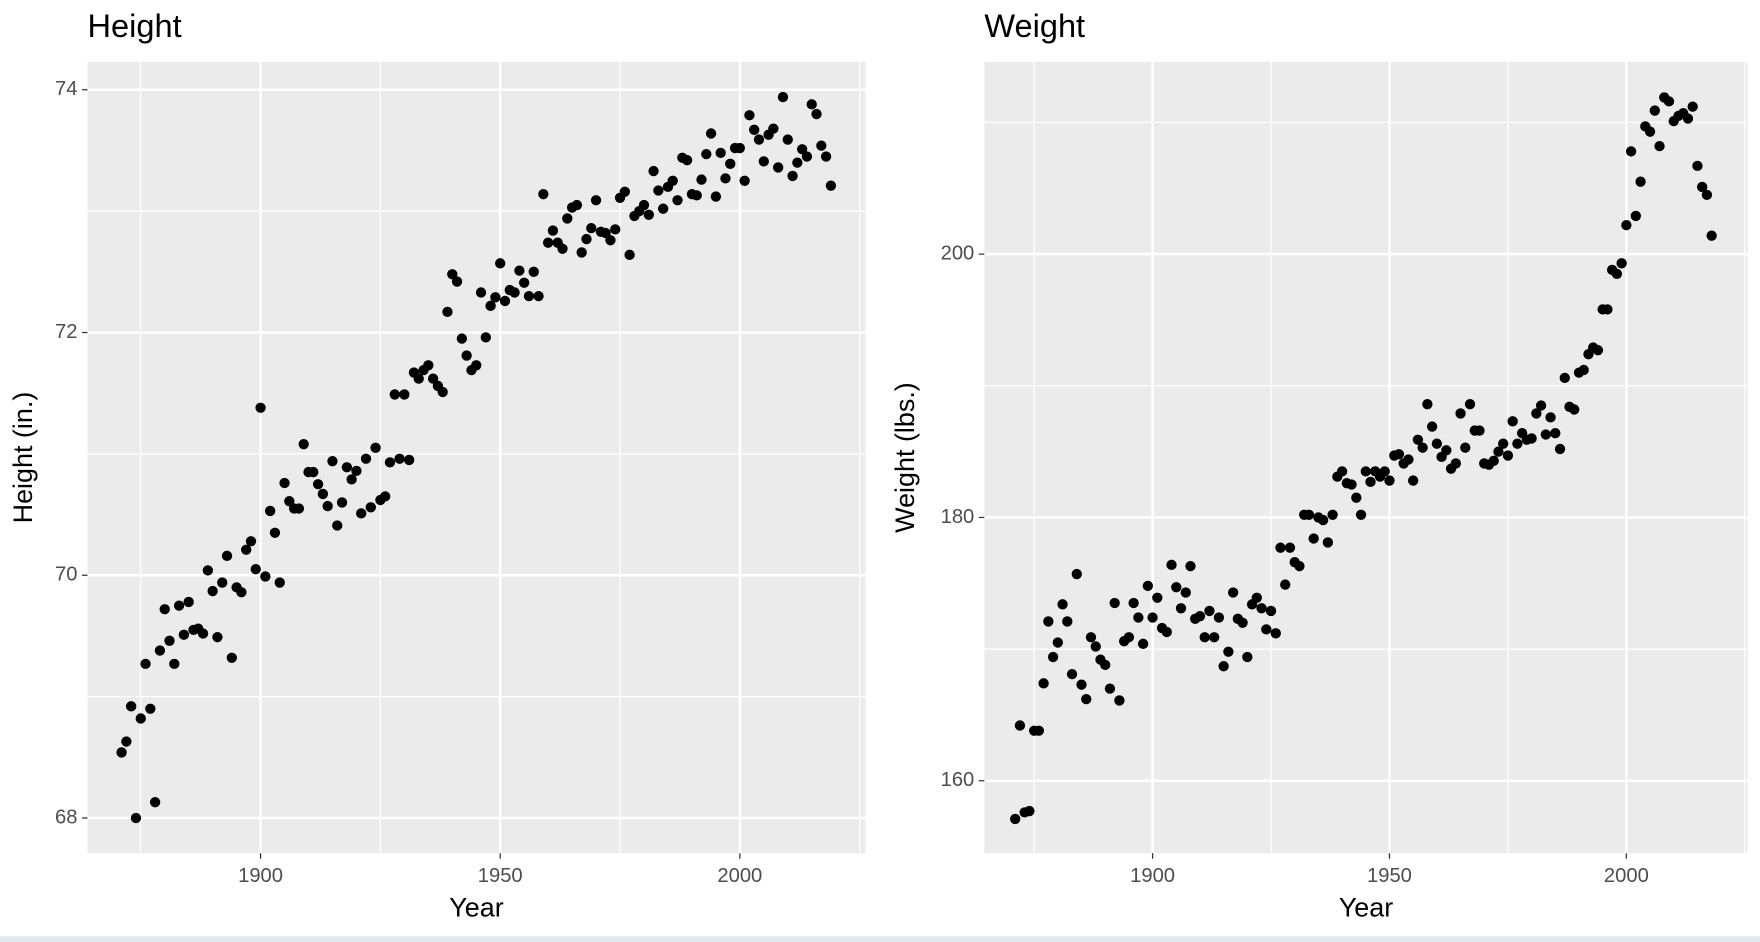  Describe the element at coordinates (135, 26) in the screenshot. I see `panel-title: Height` at that location.